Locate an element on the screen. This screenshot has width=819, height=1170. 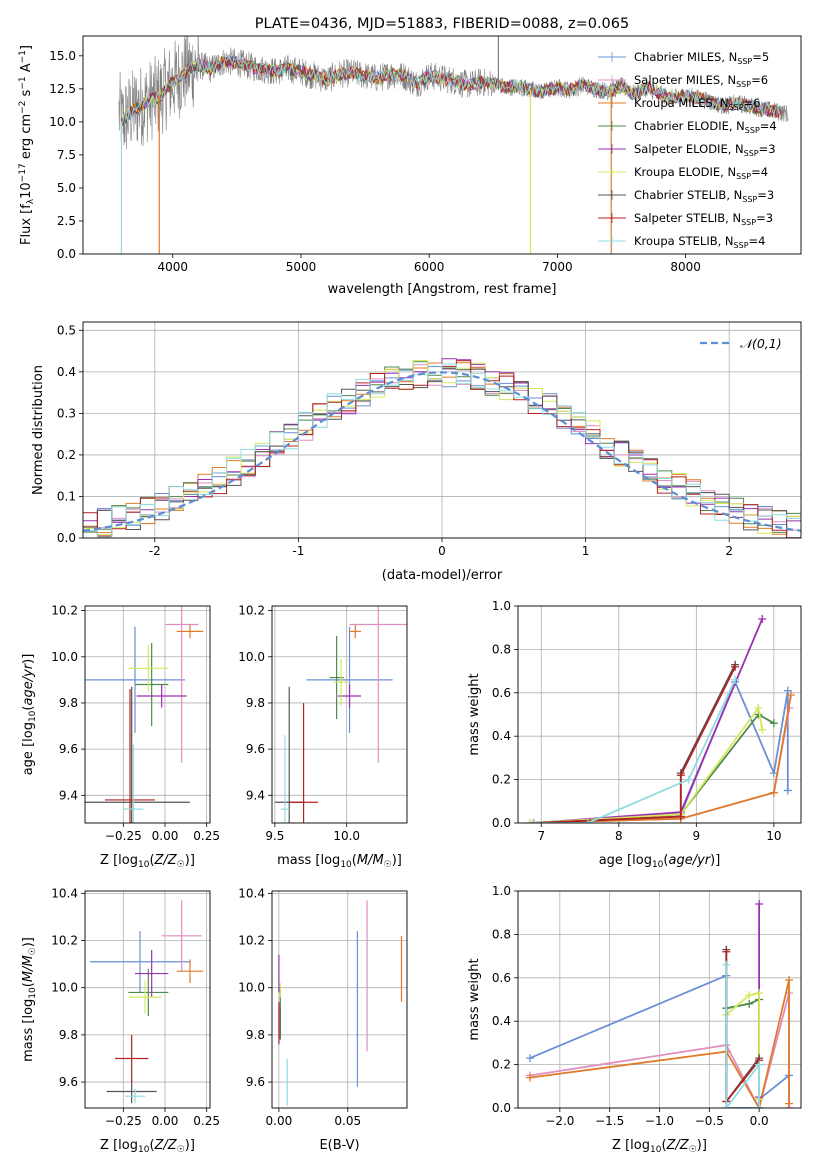
series-salpeter-elodie is located at coordinates (648, 719).